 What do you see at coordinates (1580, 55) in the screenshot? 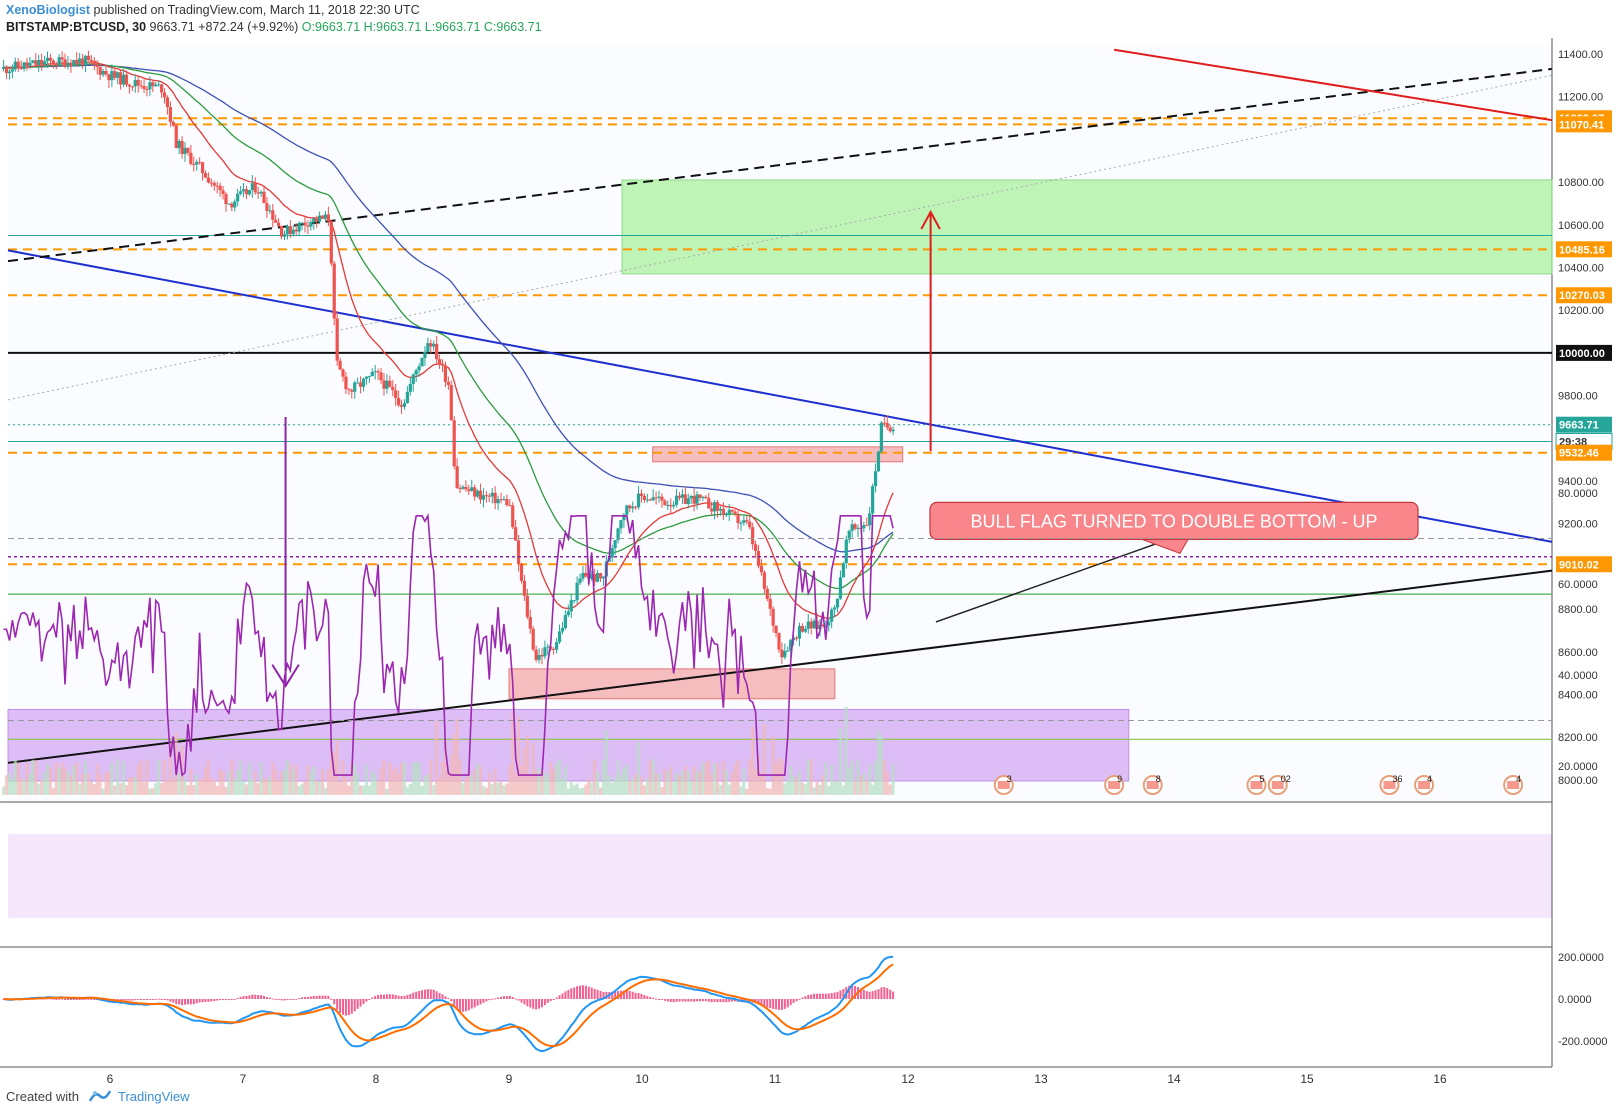
I see `y-tick-label: 11400.00` at bounding box center [1580, 55].